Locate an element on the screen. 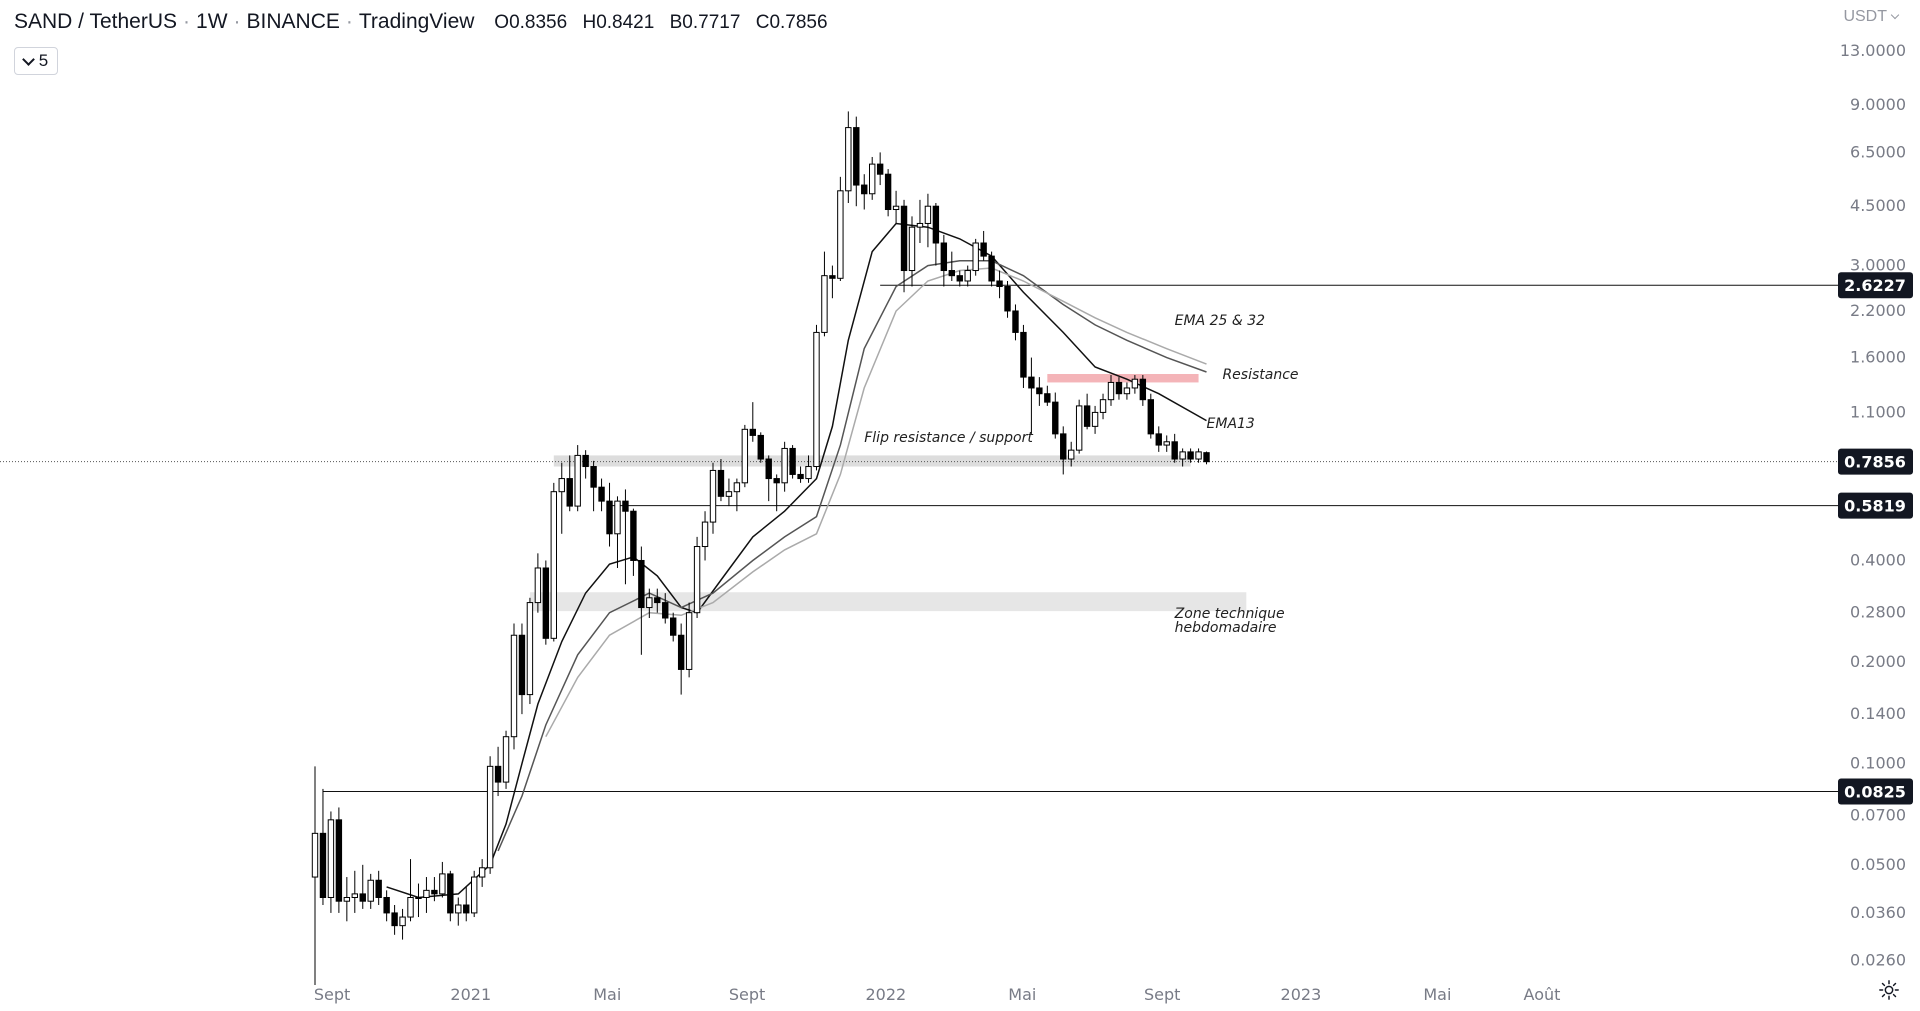  currency-selector: USDT is located at coordinates (1871, 17).